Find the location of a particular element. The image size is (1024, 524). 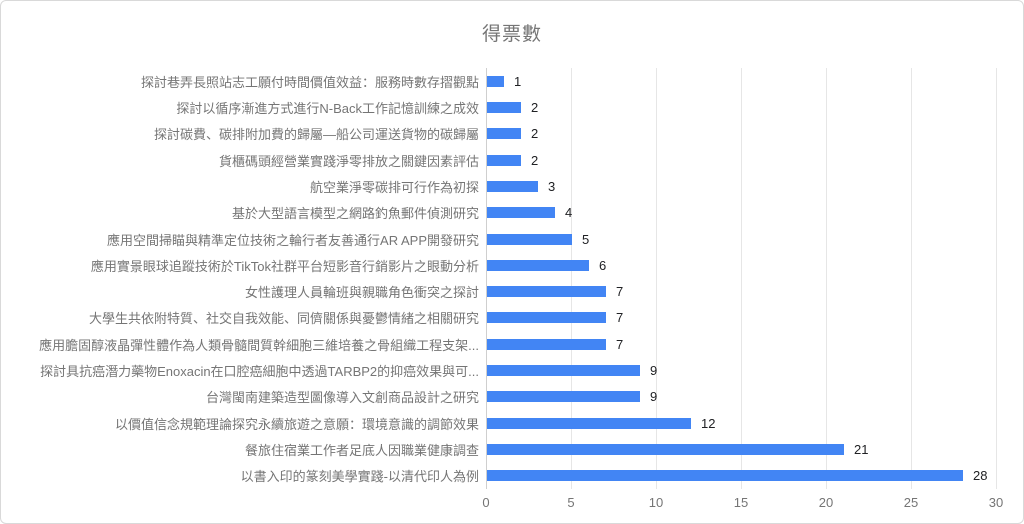

bar-row: 以書入印的篆刻美學實踐-以清代印人為例 28 is located at coordinates (503, 476).